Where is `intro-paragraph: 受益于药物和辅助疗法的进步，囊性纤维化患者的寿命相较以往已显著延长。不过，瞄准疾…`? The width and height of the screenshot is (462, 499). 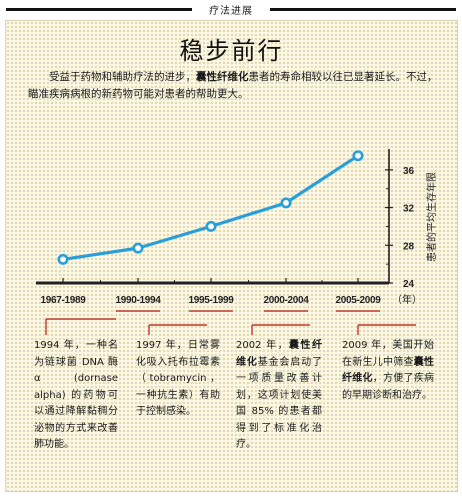
intro-paragraph: 受益于药物和辅助疗法的进步，囊性纤维化患者的寿命相较以往已显著延长。不过，瞄准疾… is located at coordinates (234, 86).